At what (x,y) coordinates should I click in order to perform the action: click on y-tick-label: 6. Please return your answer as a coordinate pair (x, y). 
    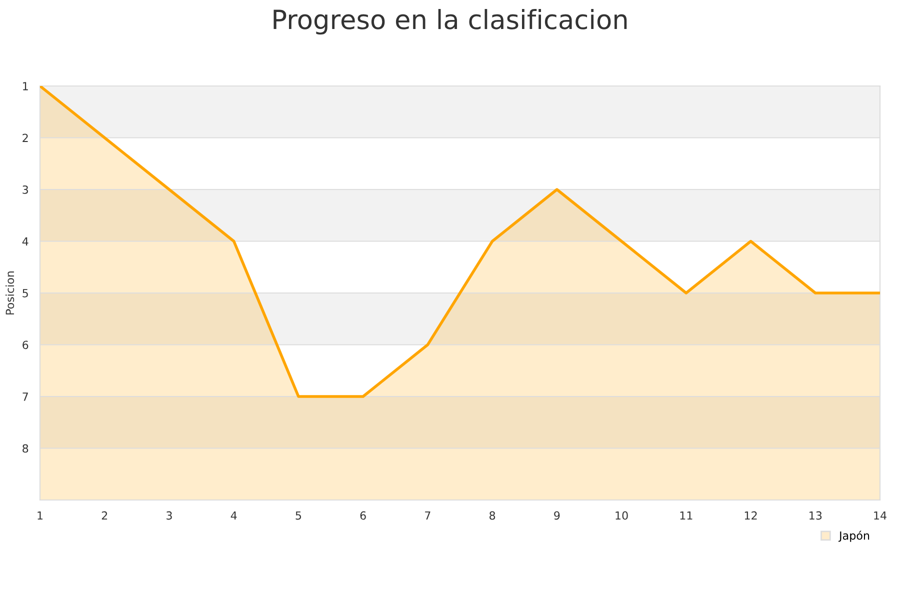
    Looking at the image, I should click on (25, 345).